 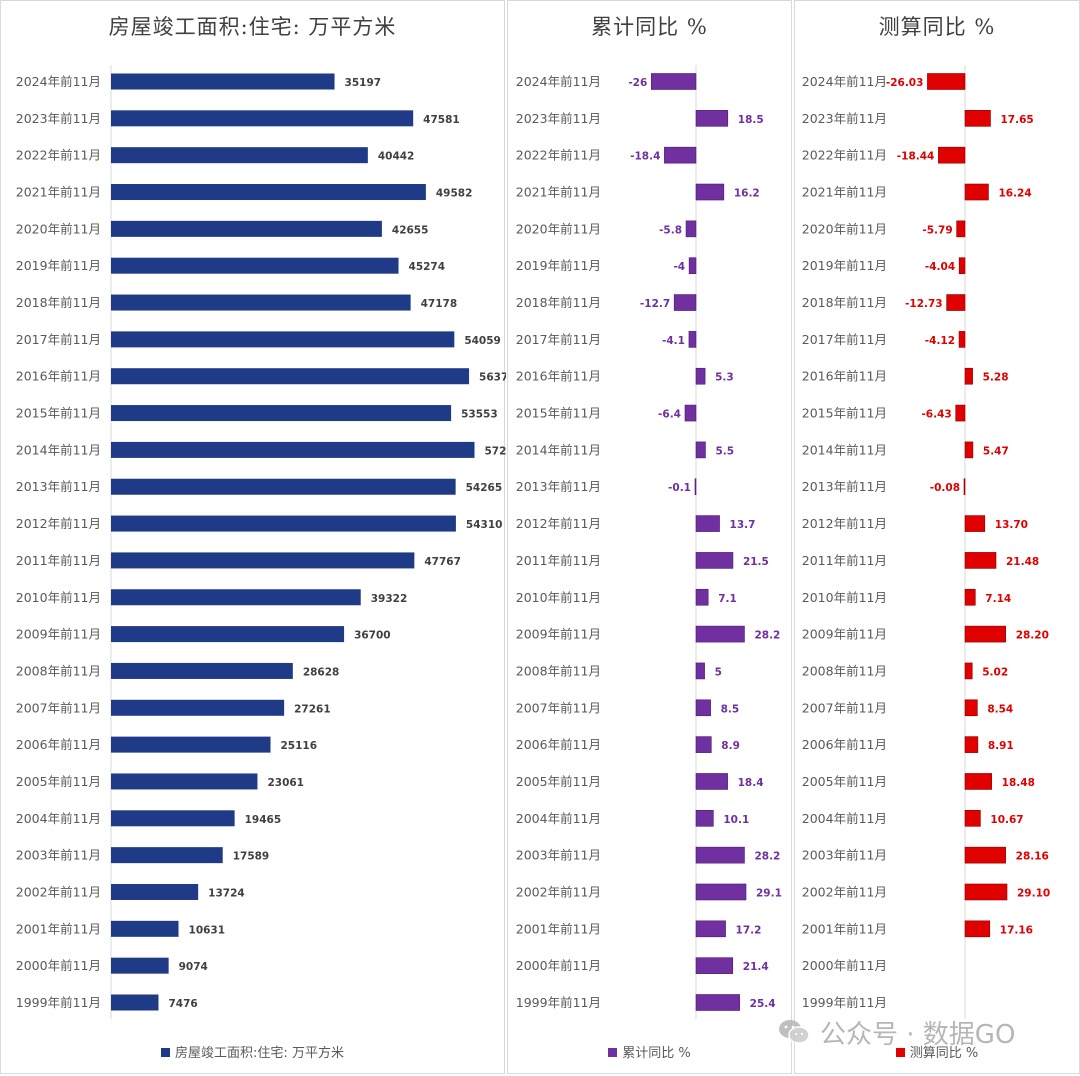 I want to click on category-tick-label: 2011年前11月, so click(x=844, y=560).